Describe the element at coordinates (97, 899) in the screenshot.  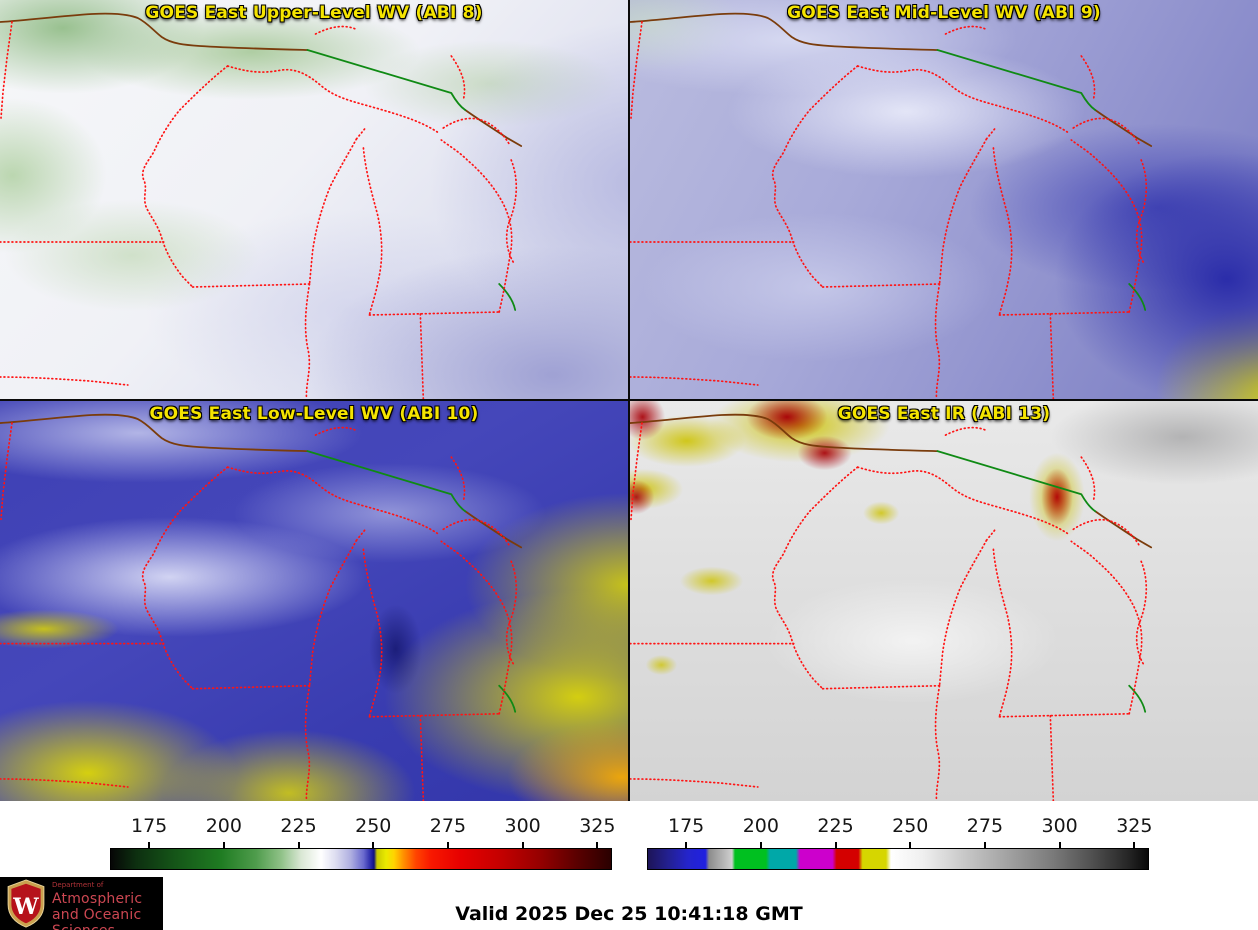
I see `logo-name-line1: Atmospheric` at that location.